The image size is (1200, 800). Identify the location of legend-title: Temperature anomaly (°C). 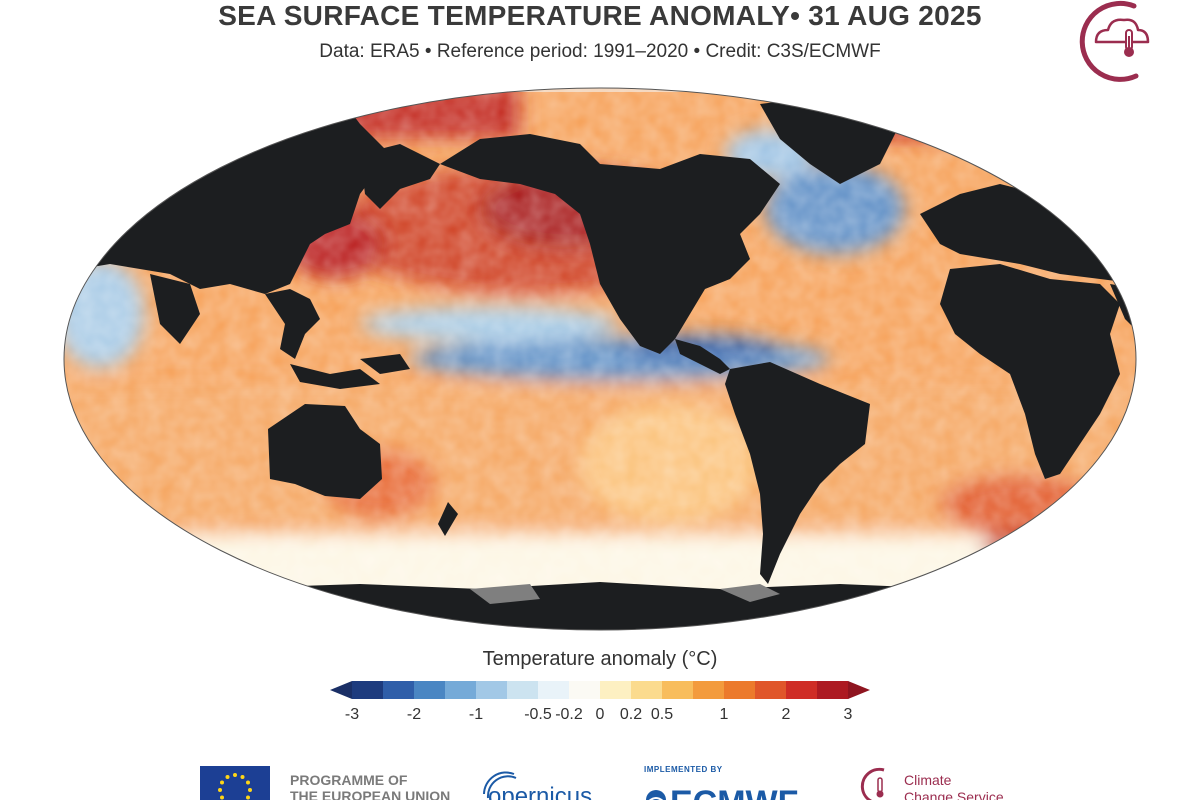
(600, 659).